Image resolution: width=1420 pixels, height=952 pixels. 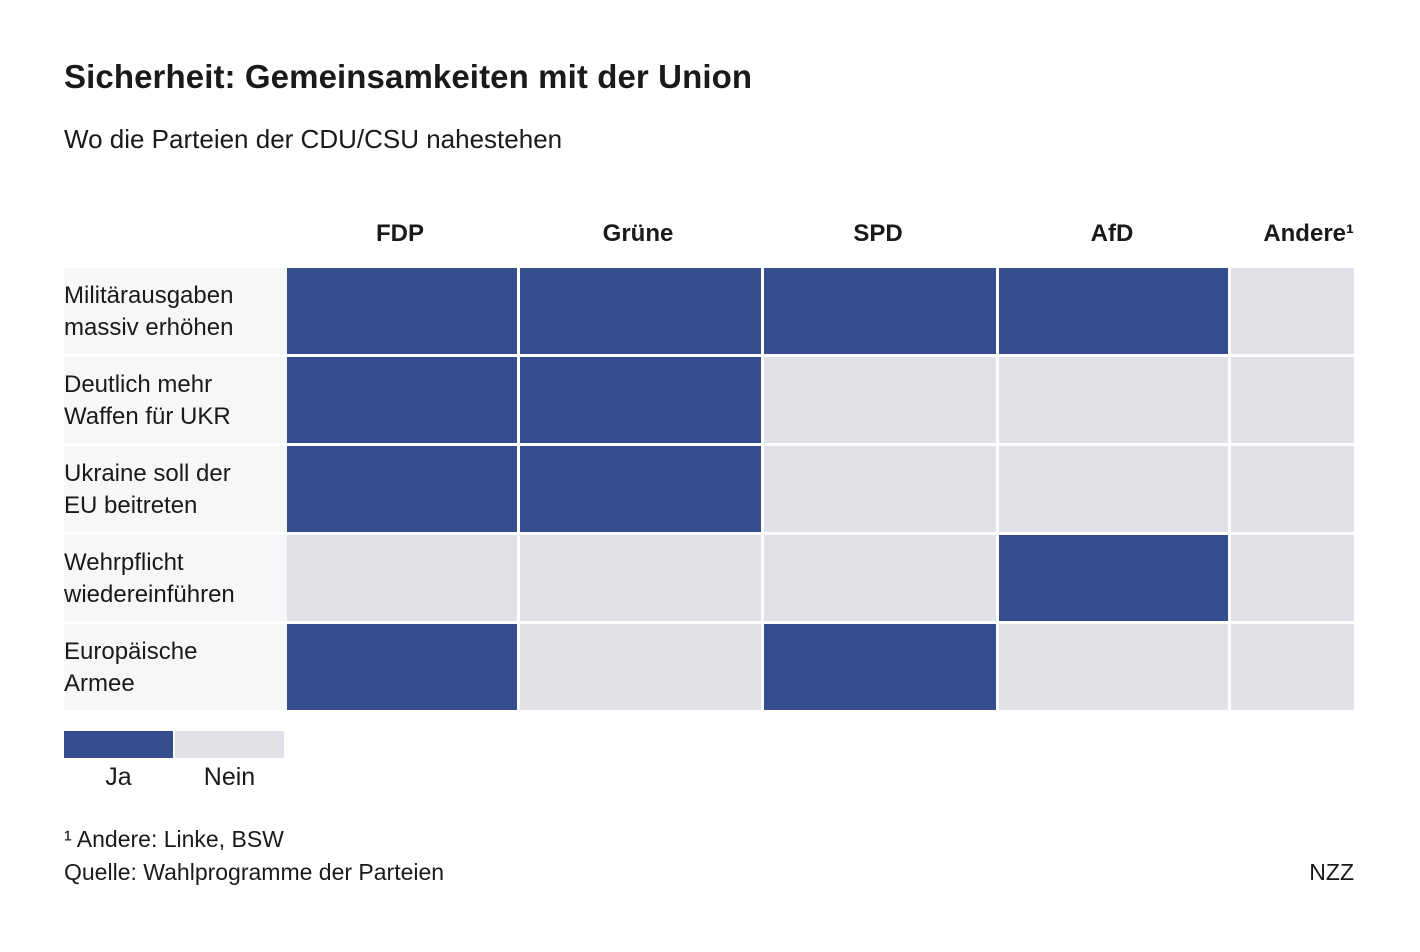 What do you see at coordinates (175, 578) in the screenshot?
I see `row-label: Wehrpflicht wiedereinführen` at bounding box center [175, 578].